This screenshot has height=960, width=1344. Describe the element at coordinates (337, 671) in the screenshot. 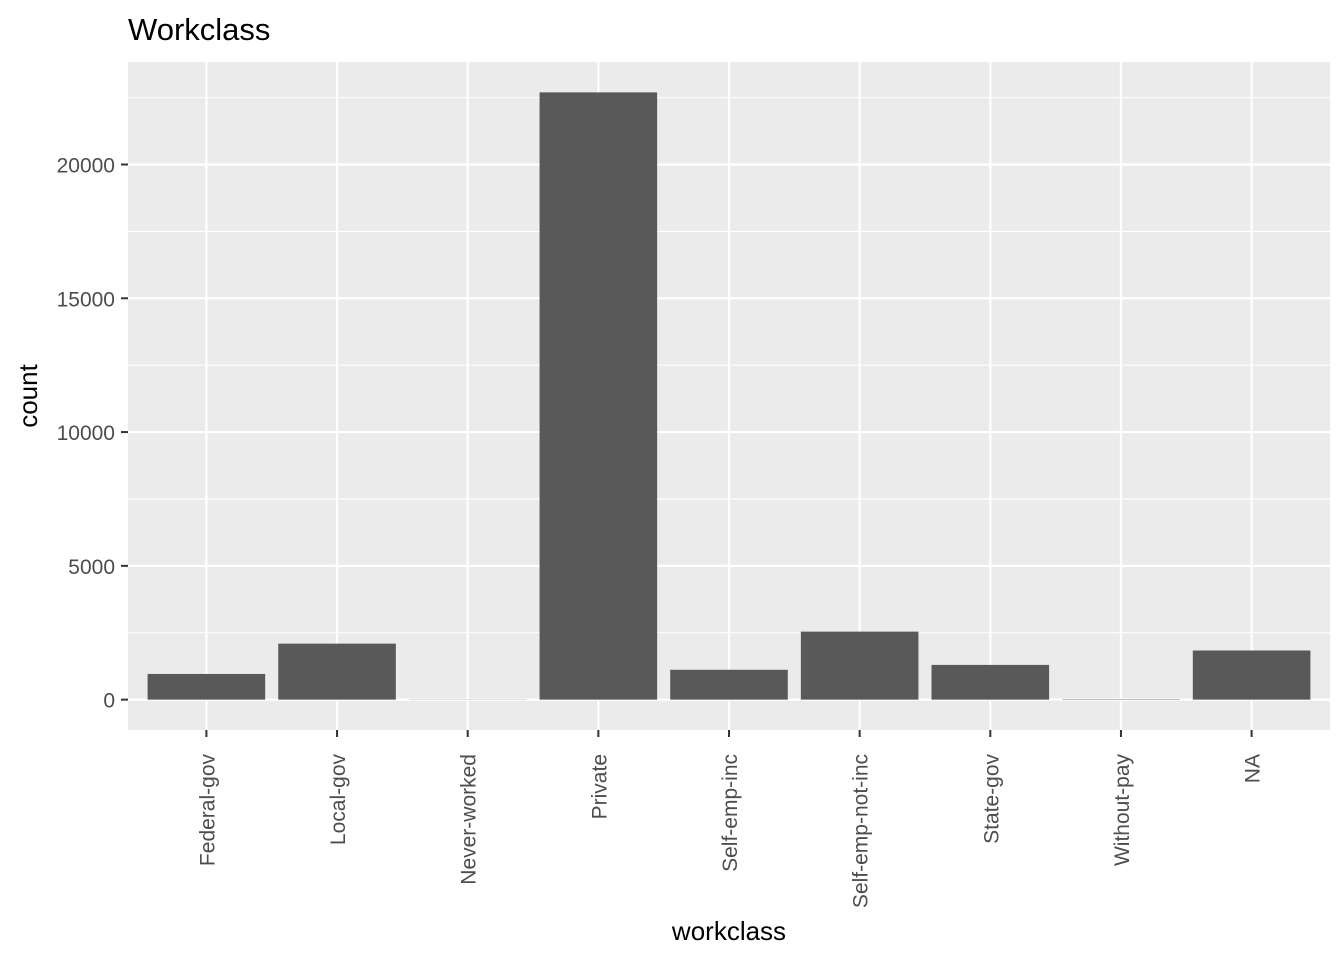

I see `bar-local-gov` at that location.